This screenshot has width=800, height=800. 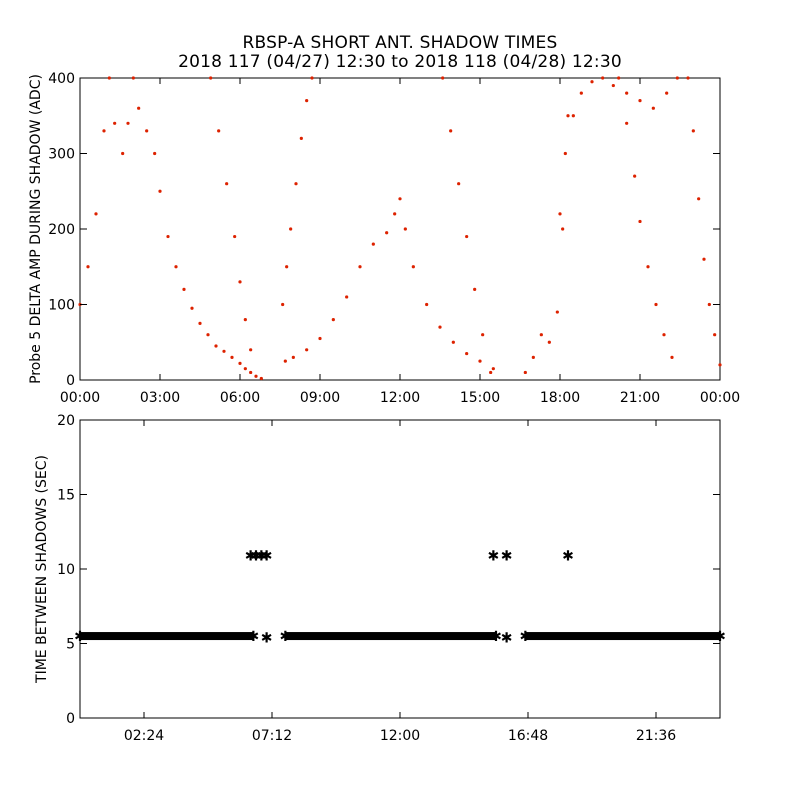 What do you see at coordinates (272, 736) in the screenshot?
I see `bottom-x-tick-label: 07:12` at bounding box center [272, 736].